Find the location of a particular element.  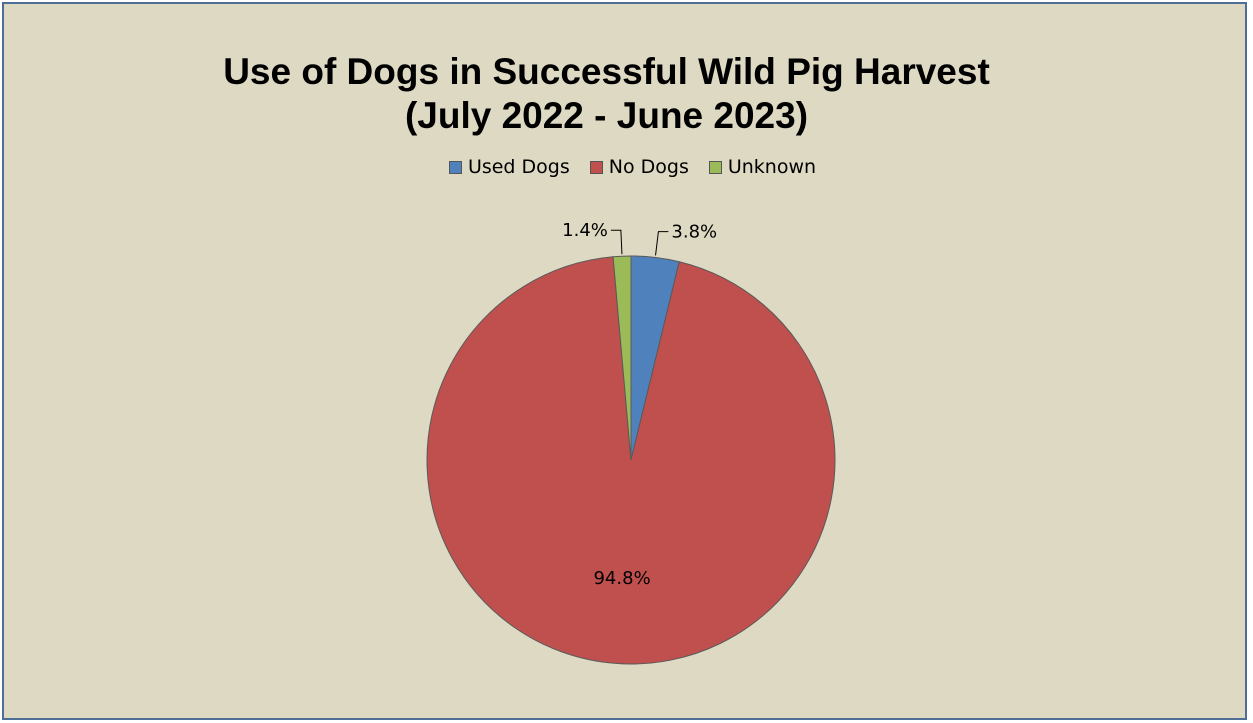

legend-item-used-dogs: Used Dogs is located at coordinates (509, 167).